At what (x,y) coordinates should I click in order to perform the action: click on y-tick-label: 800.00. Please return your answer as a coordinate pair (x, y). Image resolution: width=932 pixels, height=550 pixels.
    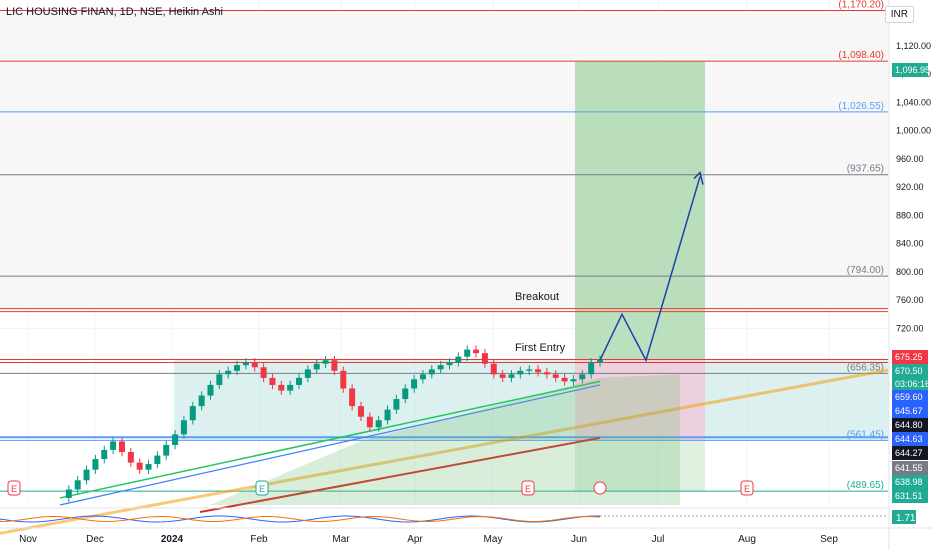
    Looking at the image, I should click on (910, 272).